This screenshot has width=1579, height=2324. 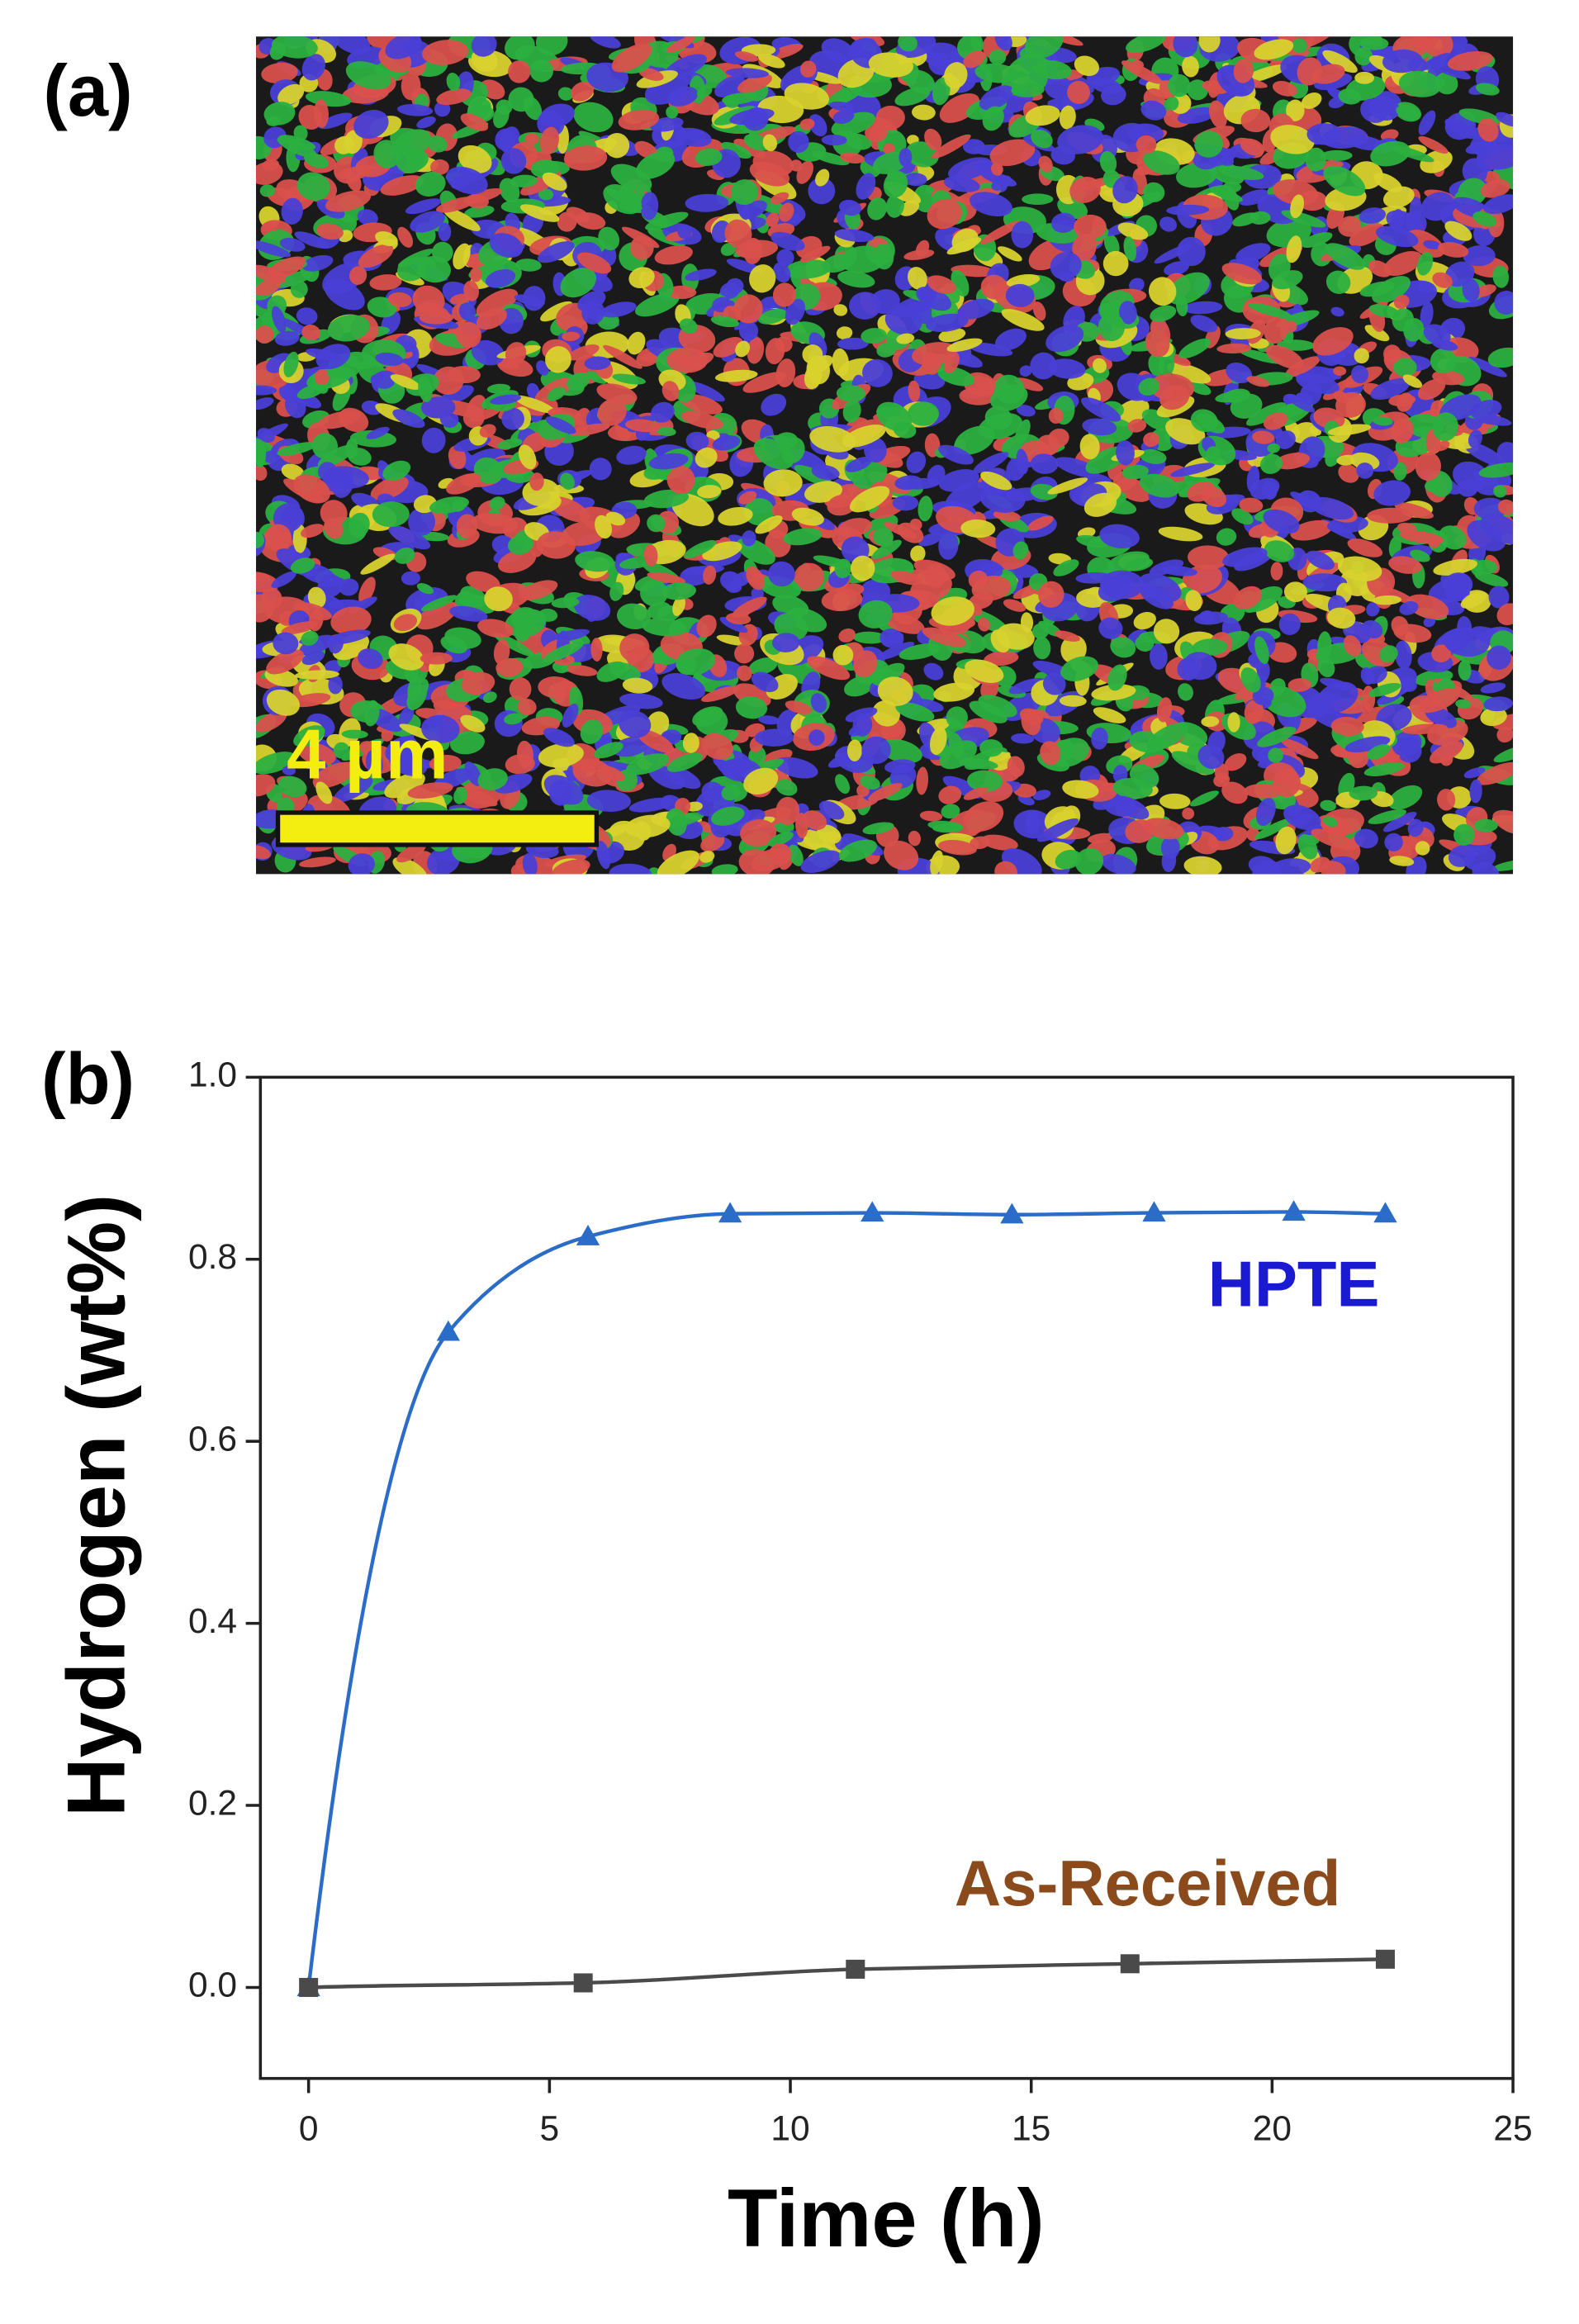 What do you see at coordinates (1294, 1210) in the screenshot?
I see `marker` at bounding box center [1294, 1210].